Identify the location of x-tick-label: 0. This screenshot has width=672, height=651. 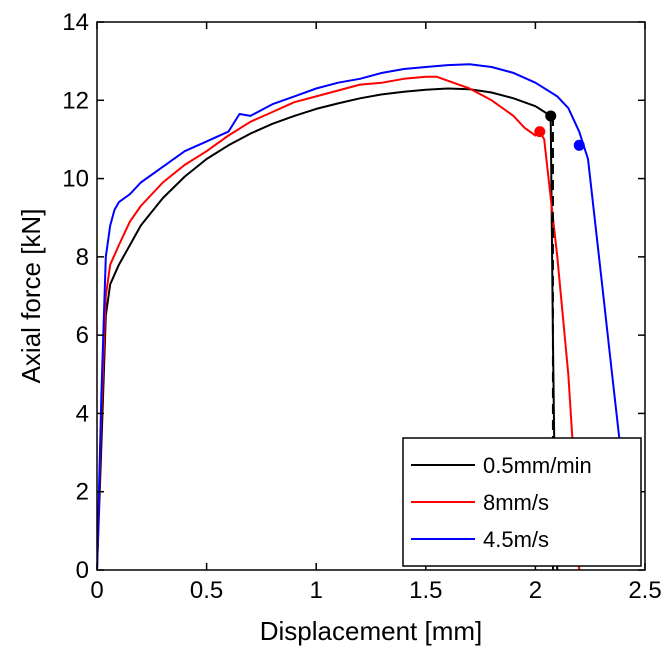
(96, 590).